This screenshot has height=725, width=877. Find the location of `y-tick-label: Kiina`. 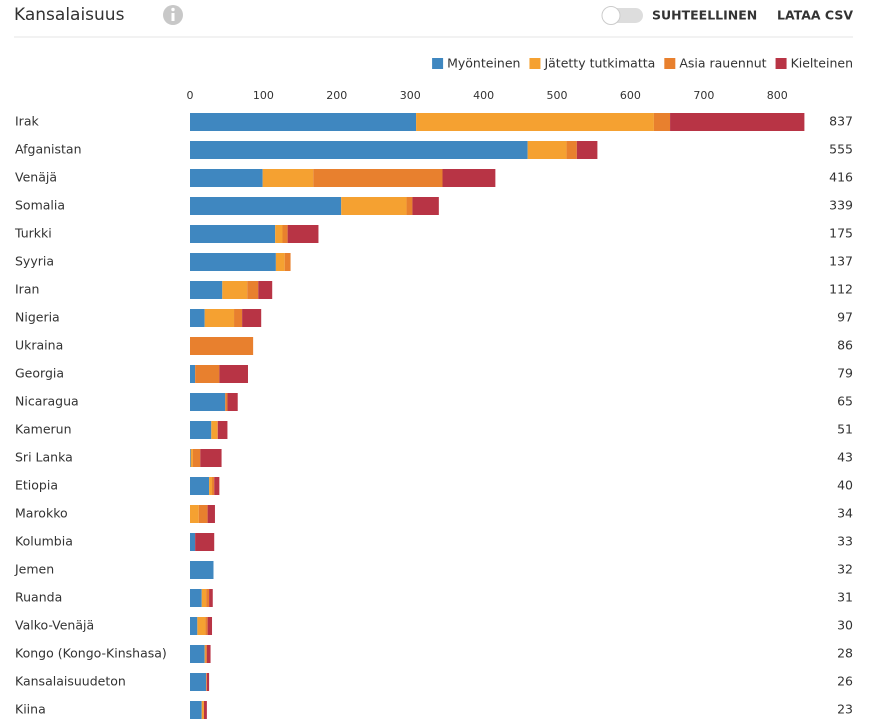

y-tick-label: Kiina is located at coordinates (30, 709).